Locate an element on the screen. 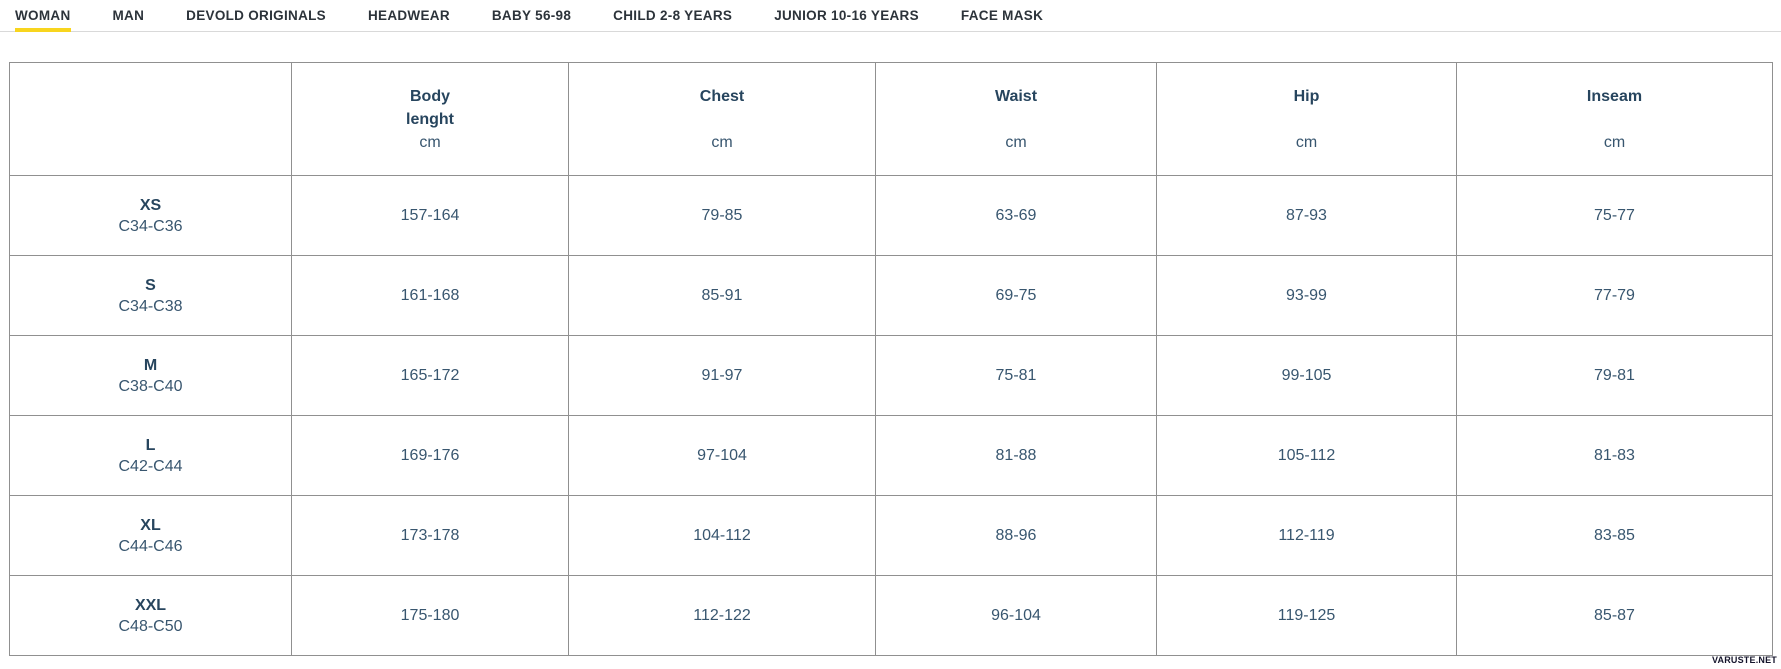  tab-label: FACE MASK is located at coordinates (1002, 15).